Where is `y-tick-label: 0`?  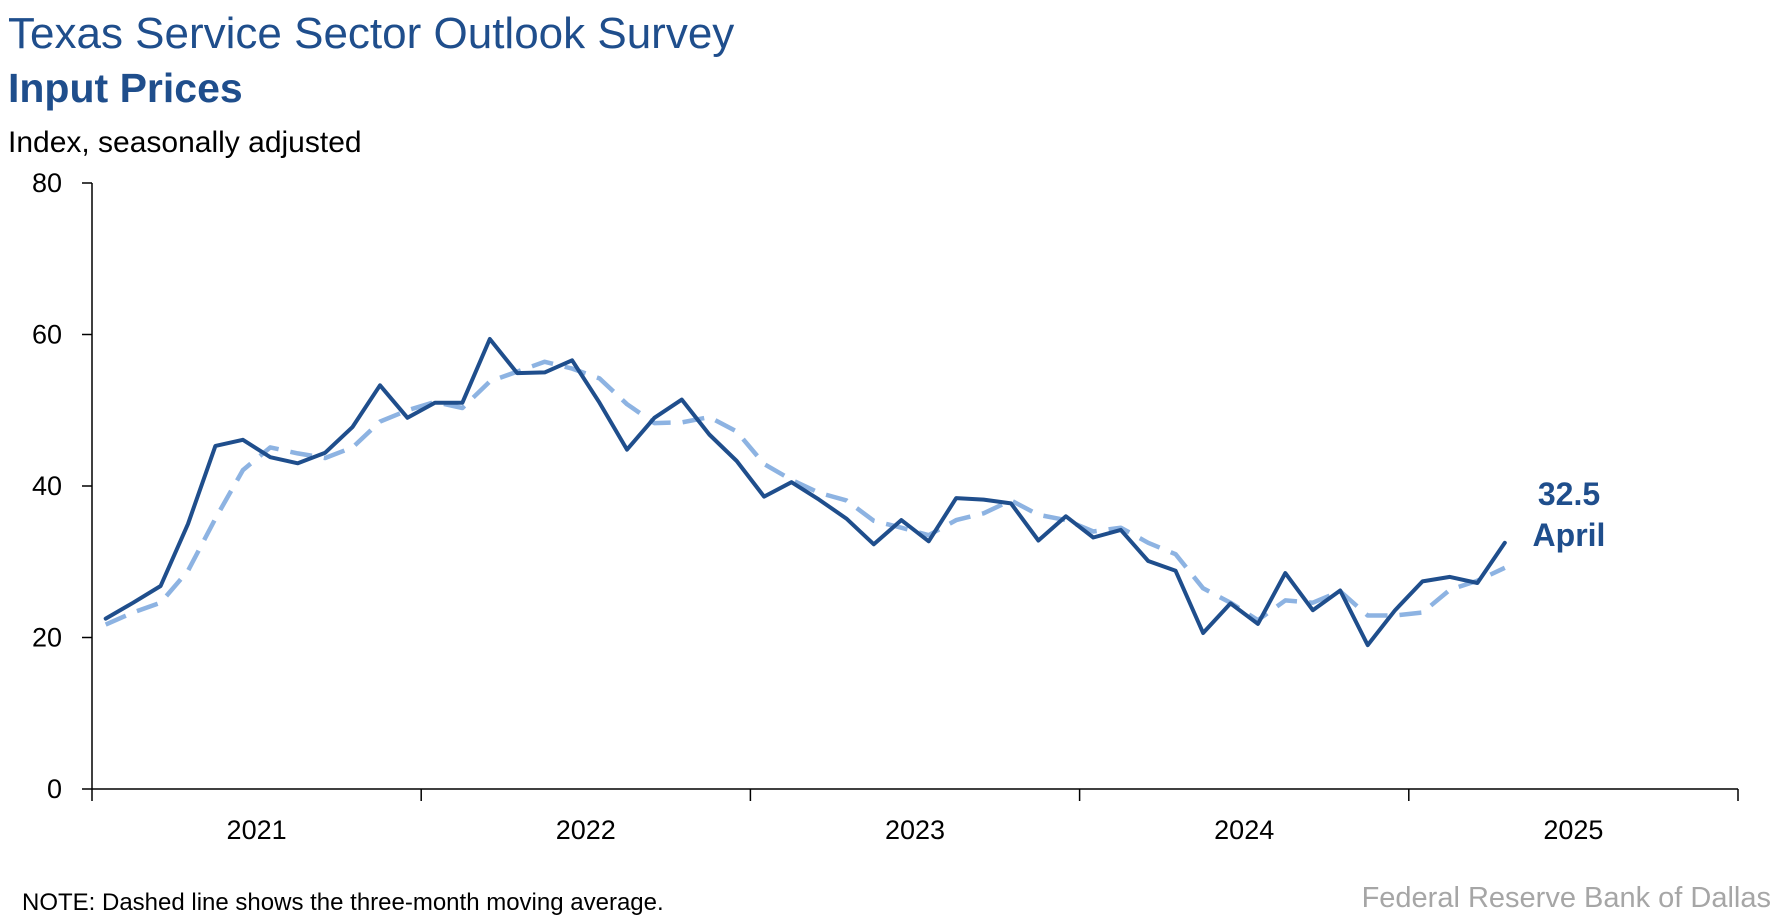
y-tick-label: 0 is located at coordinates (54, 789).